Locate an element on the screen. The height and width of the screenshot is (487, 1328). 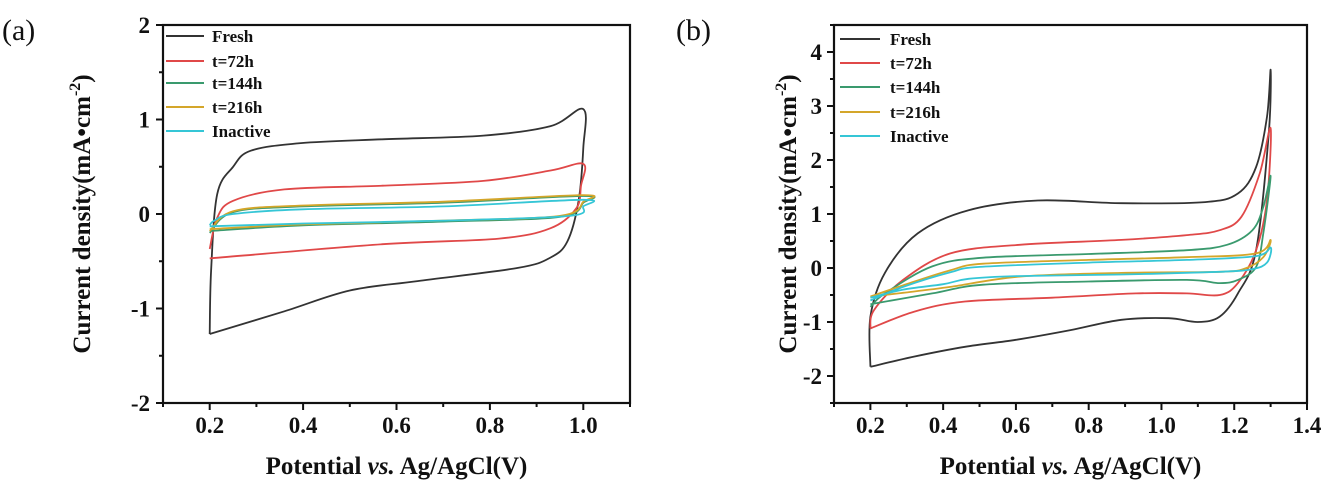
panel-label: (b) is located at coordinates (693, 30).